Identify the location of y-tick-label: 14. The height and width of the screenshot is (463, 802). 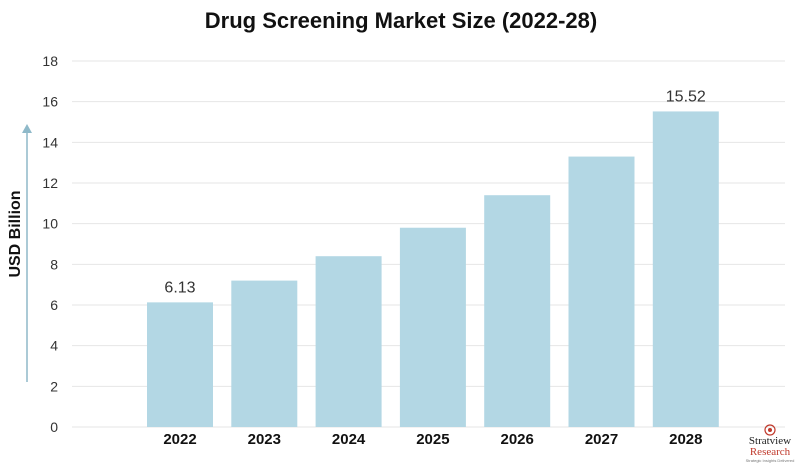
(50, 142).